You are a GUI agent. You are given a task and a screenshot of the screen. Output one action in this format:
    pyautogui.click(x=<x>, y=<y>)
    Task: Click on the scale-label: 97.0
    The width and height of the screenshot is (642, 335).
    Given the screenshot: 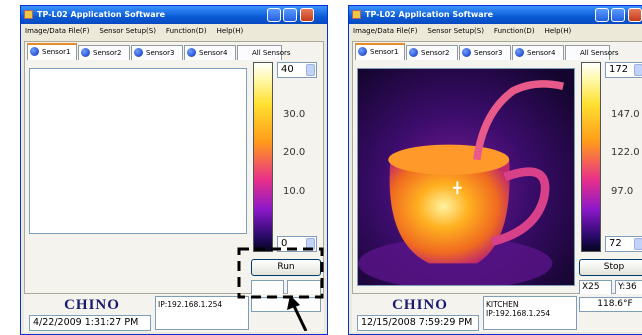 What is the action you would take?
    pyautogui.click(x=622, y=191)
    